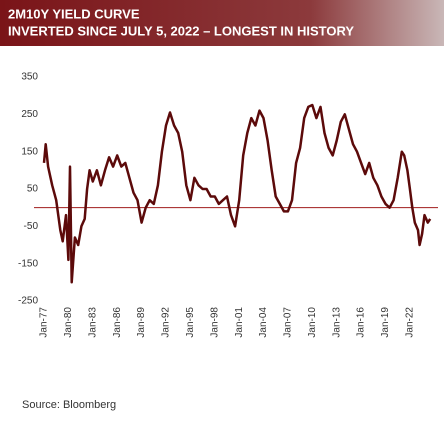 The image size is (444, 424). What do you see at coordinates (92, 322) in the screenshot?
I see `x-tick-label: Jan-83` at bounding box center [92, 322].